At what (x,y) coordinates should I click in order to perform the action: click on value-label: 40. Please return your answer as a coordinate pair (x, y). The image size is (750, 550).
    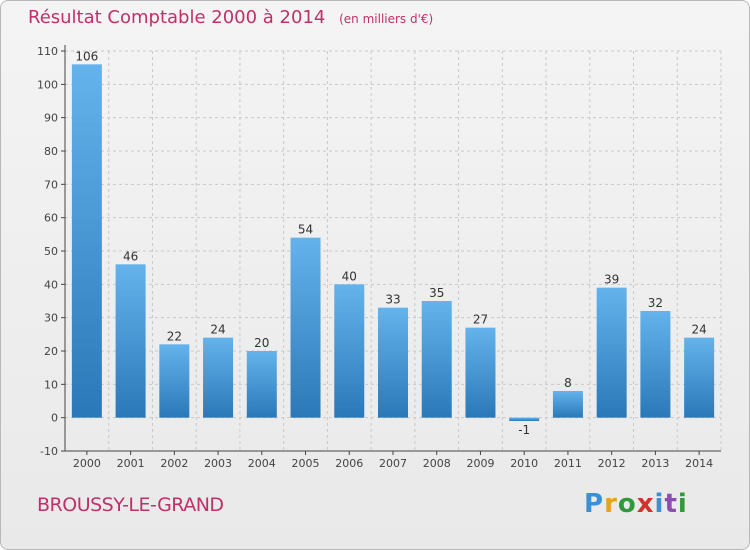
    Looking at the image, I should click on (349, 276).